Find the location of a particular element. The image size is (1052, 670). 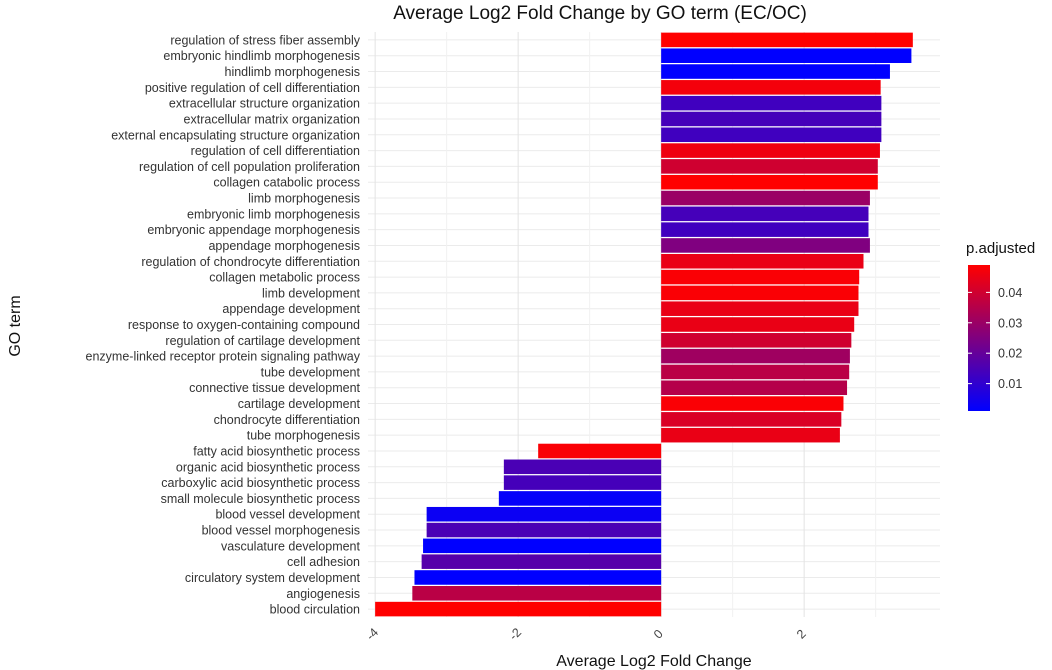

category-label: hindlimb morphogenesis is located at coordinates (293, 72).